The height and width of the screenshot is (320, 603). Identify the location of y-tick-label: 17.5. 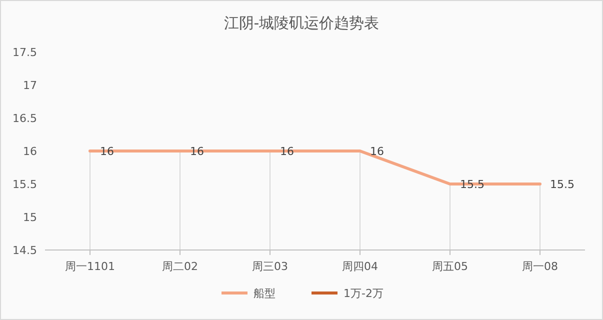
(24, 52).